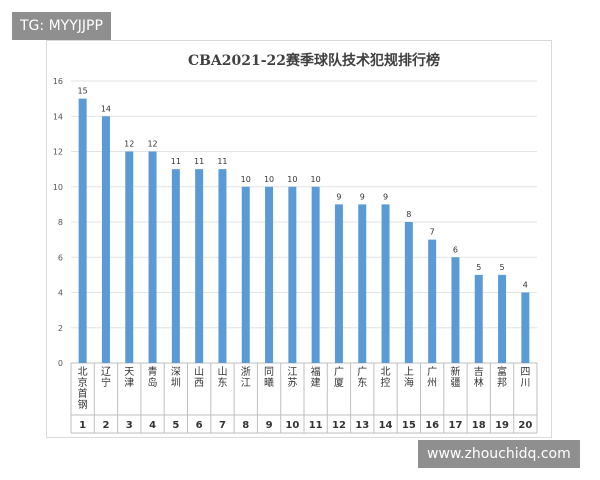  I want to click on rank-label: 9, so click(269, 425).